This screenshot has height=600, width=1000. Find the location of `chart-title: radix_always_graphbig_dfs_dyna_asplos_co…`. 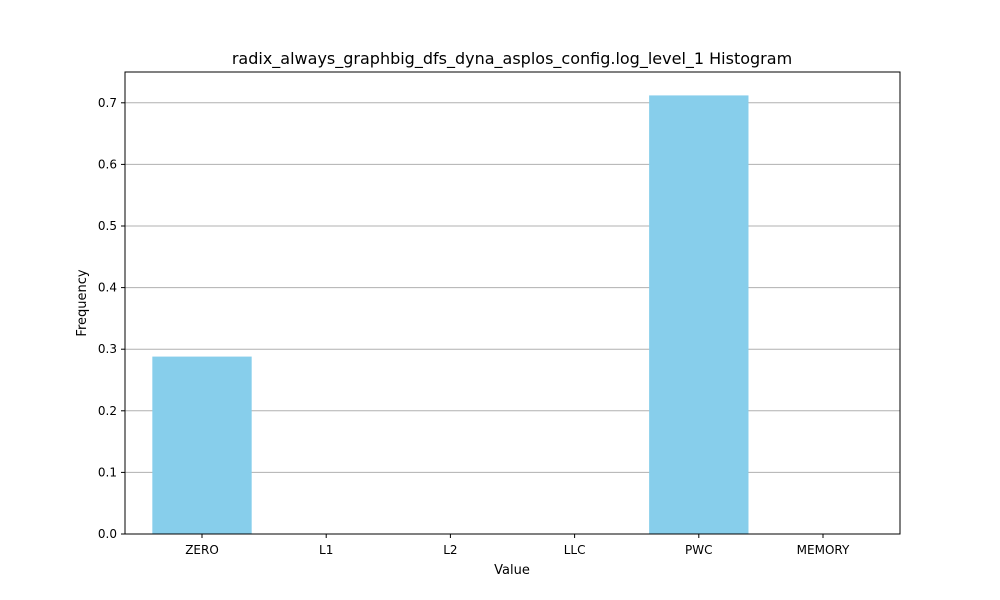

chart-title: radix_always_graphbig_dfs_dyna_asplos_co… is located at coordinates (512, 59).